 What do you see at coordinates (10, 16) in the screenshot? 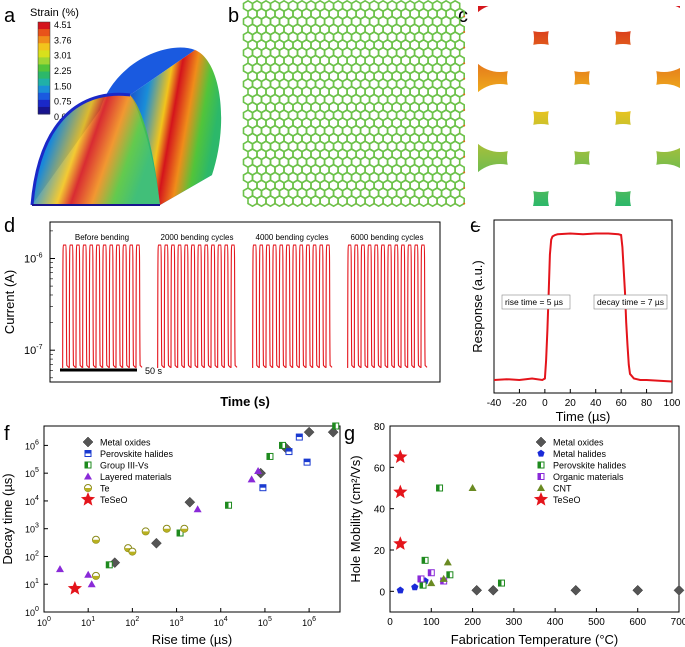
I see `panel-label-a: a` at bounding box center [10, 16].